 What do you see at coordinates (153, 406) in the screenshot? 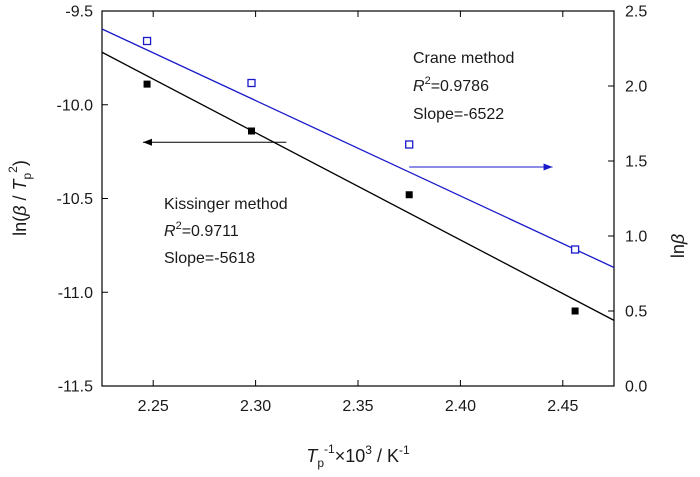
I see `x-tick-label: 2.25` at bounding box center [153, 406].